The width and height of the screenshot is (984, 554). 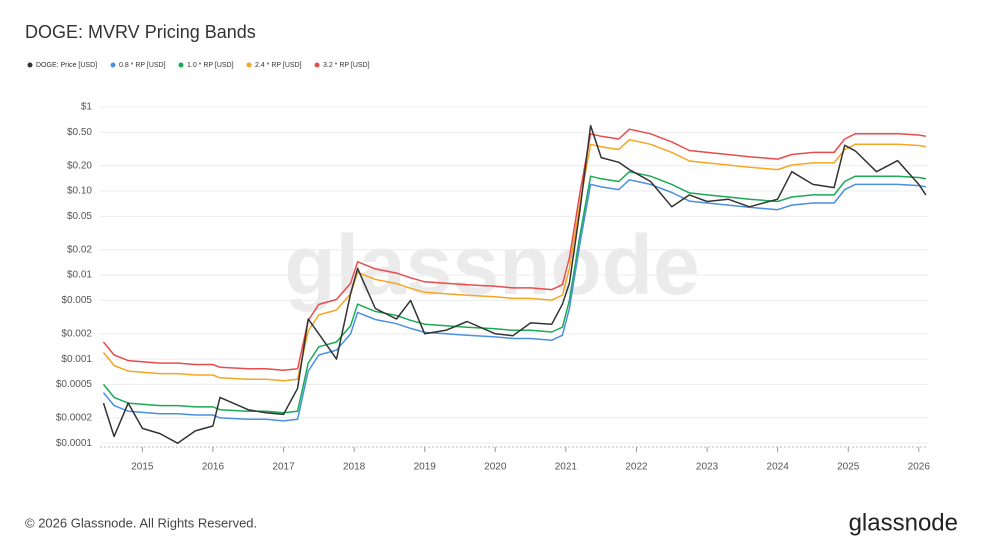 I want to click on y-tick-label: $0.005, so click(x=76, y=300).